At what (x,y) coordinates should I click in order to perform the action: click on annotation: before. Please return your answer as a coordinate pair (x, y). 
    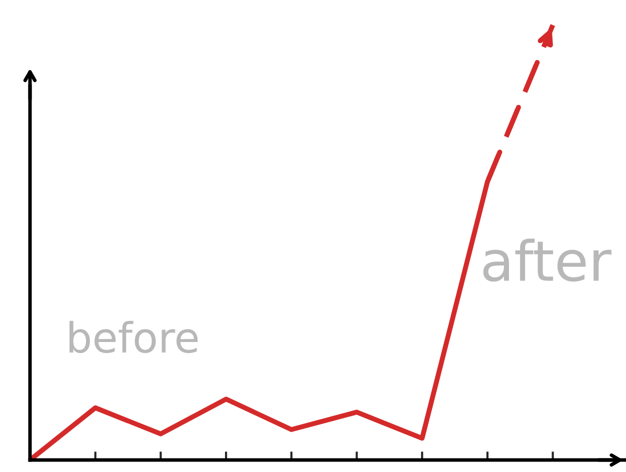
    Looking at the image, I should click on (134, 337).